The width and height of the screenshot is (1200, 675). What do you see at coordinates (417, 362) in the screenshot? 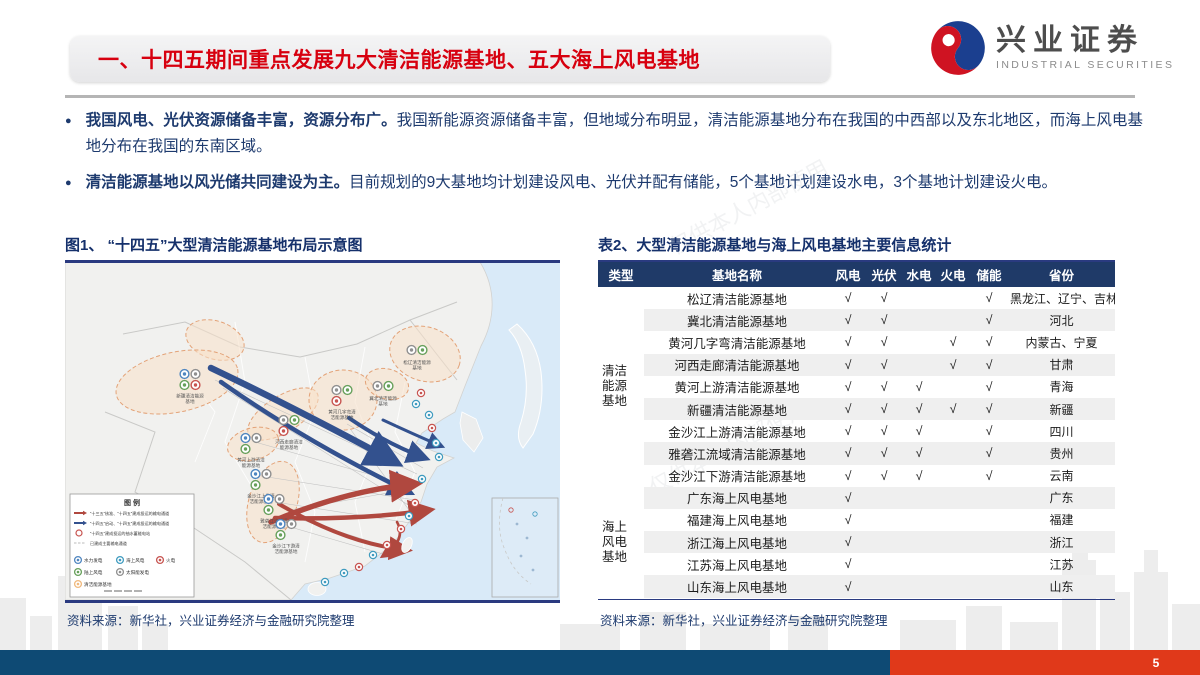
I see `site-label: 松辽清洁能源` at bounding box center [417, 362].